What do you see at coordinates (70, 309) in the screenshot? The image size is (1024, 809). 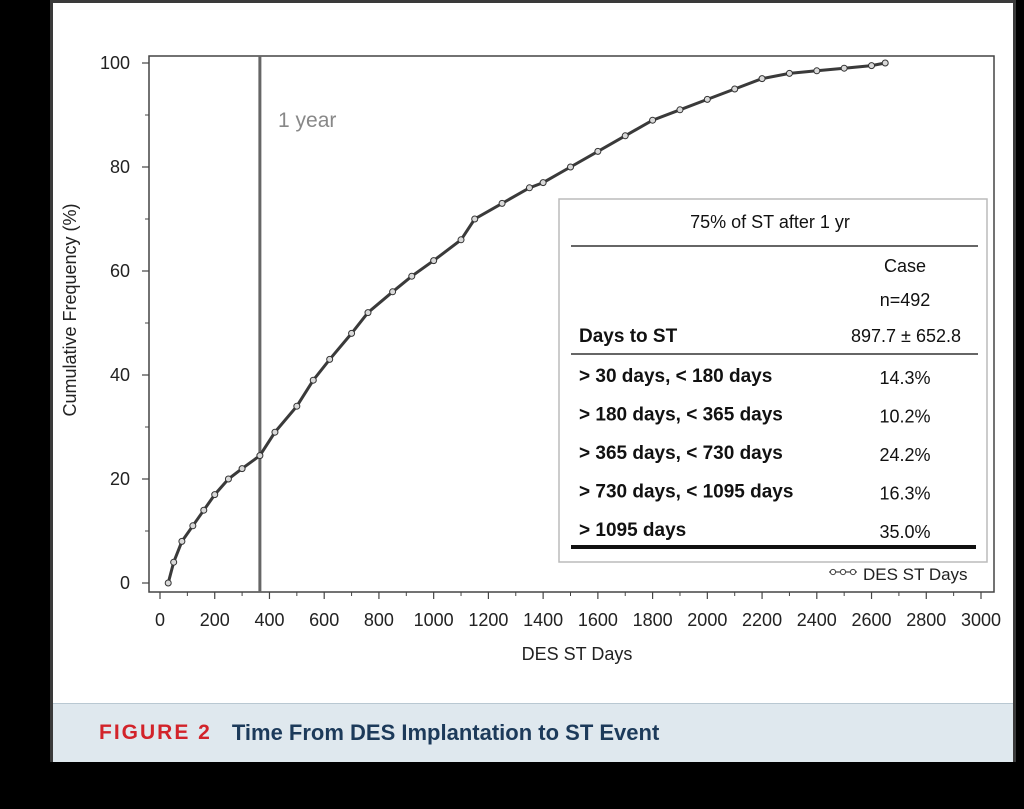 I see `y-axis-title: Cumulative Frequency (%)` at bounding box center [70, 309].